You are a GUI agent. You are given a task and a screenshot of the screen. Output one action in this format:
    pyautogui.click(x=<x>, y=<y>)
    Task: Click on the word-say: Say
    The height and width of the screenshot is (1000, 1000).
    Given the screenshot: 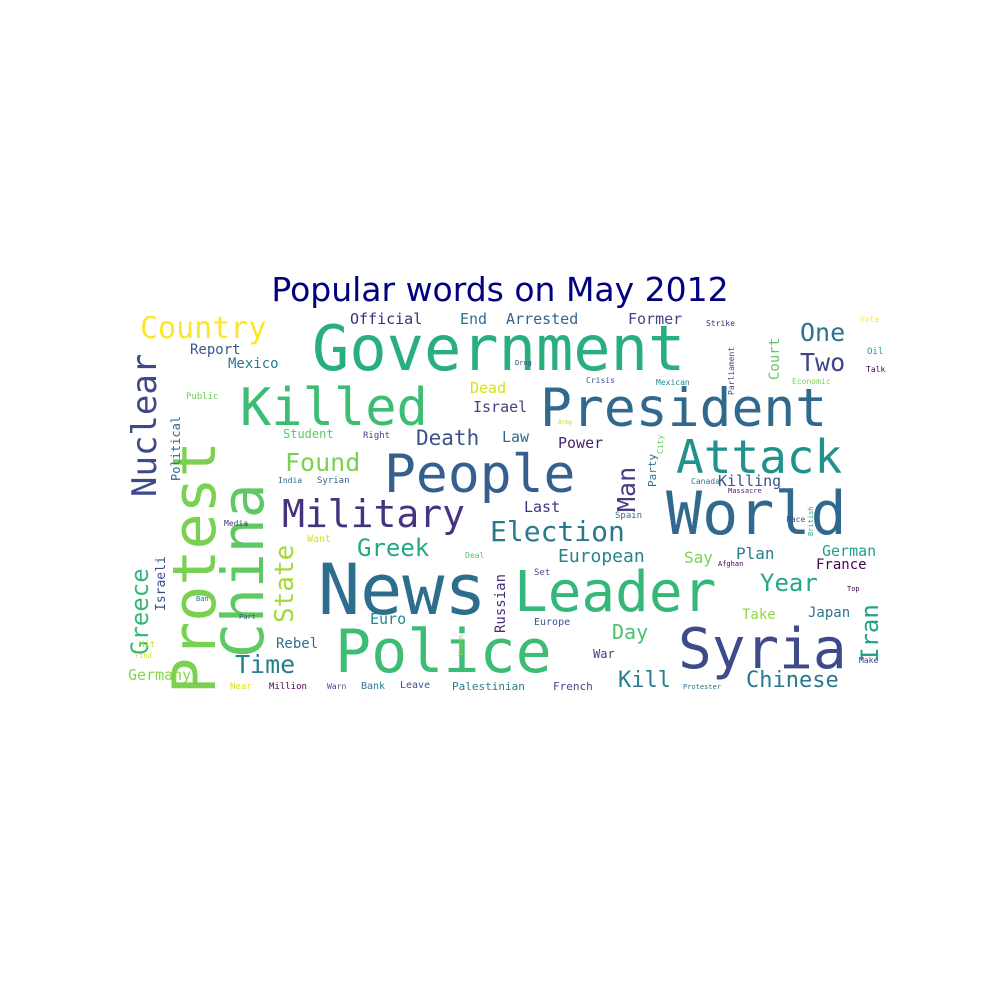 What is the action you would take?
    pyautogui.click(x=698, y=557)
    